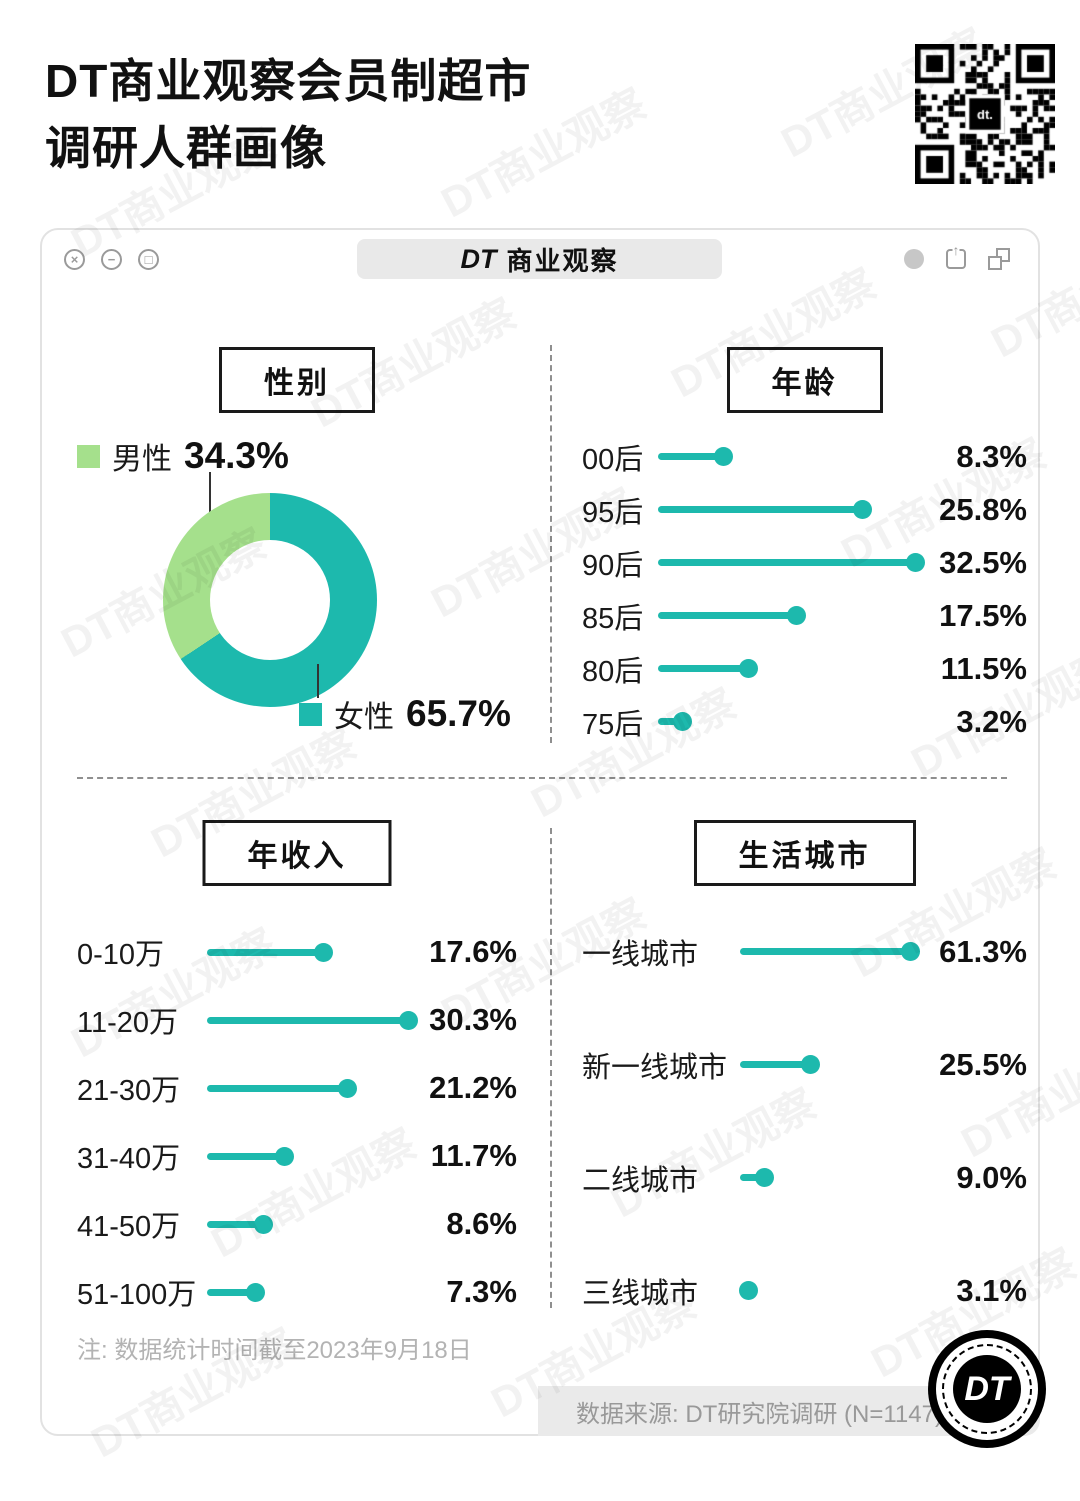  Describe the element at coordinates (128, 1023) in the screenshot. I see `category-label: 11-20万` at that location.